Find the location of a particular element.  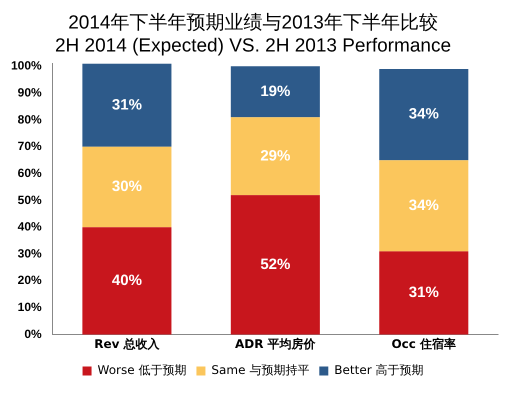

data-label: 40% is located at coordinates (127, 281).